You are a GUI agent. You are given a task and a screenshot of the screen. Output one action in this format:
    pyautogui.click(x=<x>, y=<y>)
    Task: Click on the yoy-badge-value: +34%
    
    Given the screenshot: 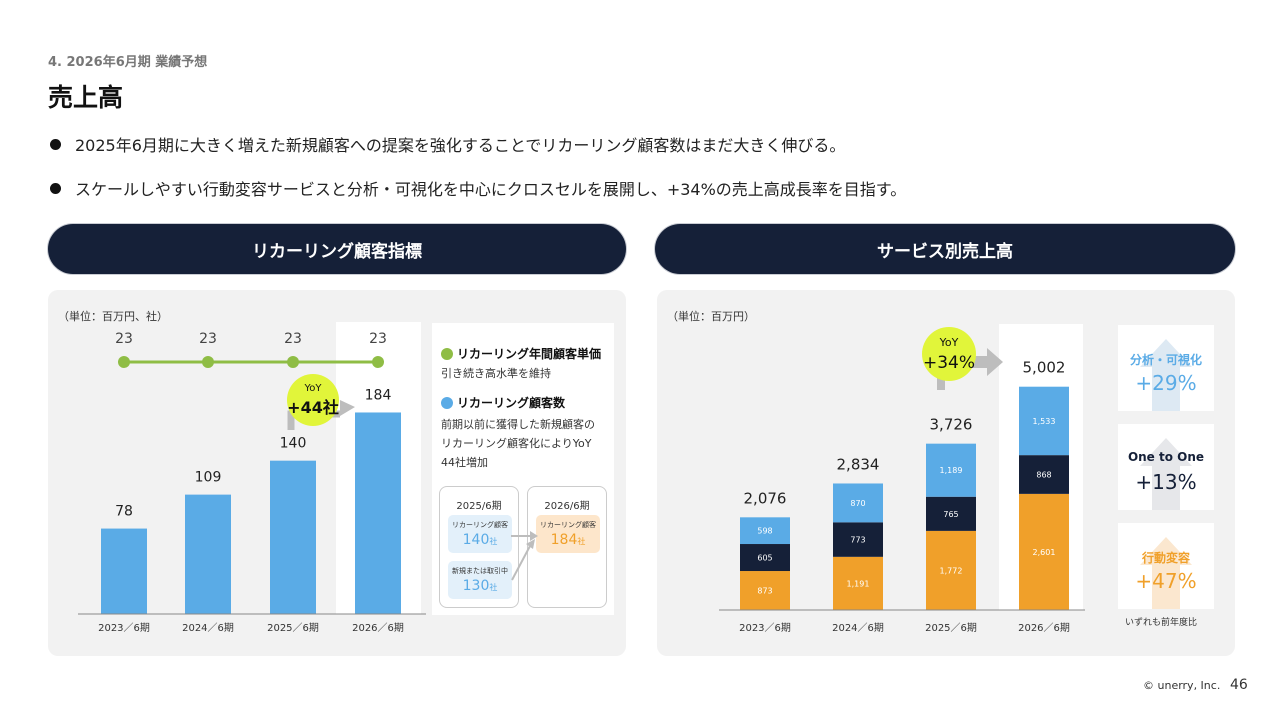 What is the action you would take?
    pyautogui.click(x=949, y=363)
    